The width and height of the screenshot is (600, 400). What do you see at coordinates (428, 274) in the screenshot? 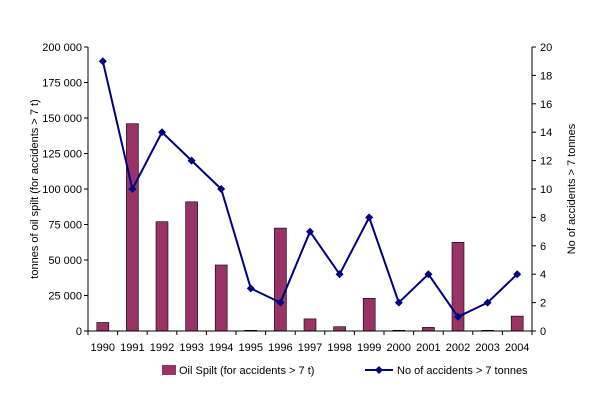
I see `point-2001` at bounding box center [428, 274].